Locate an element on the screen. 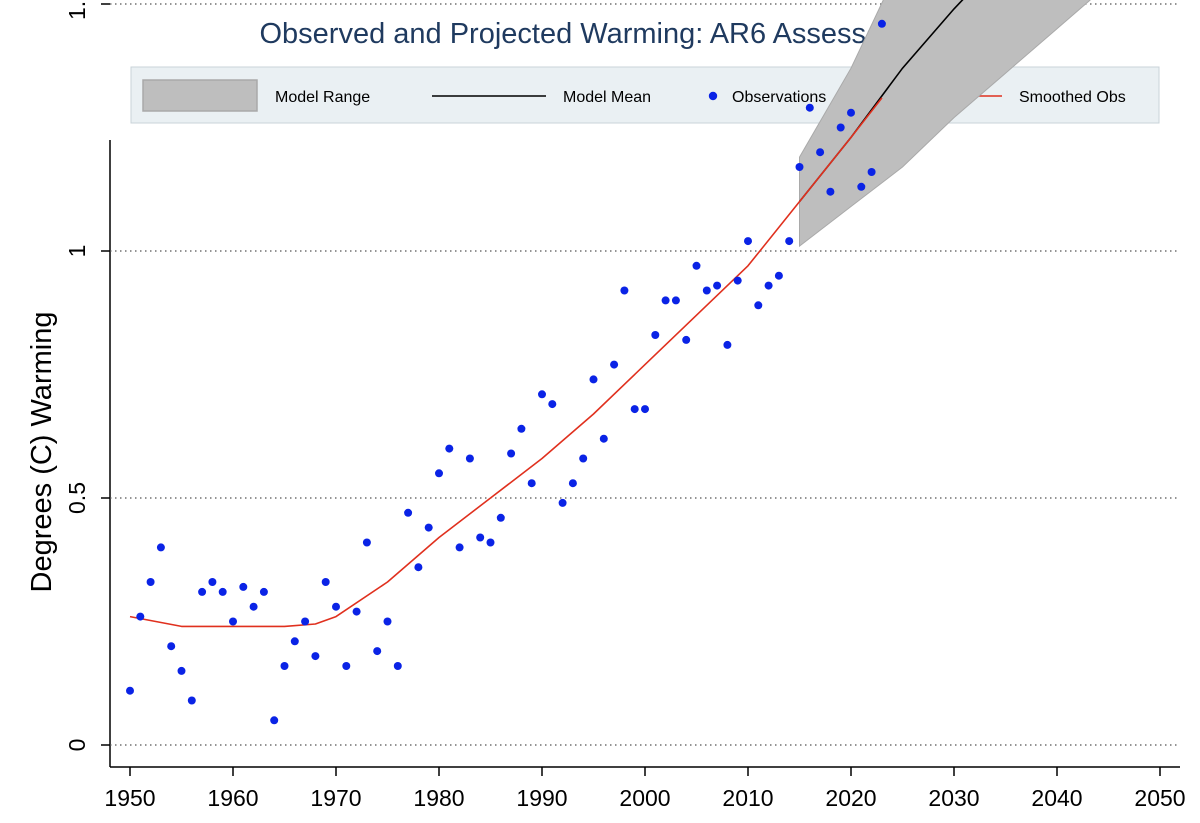 Image resolution: width=1200 pixels, height=823 pixels. x-tick-label: 1950 is located at coordinates (129, 798).